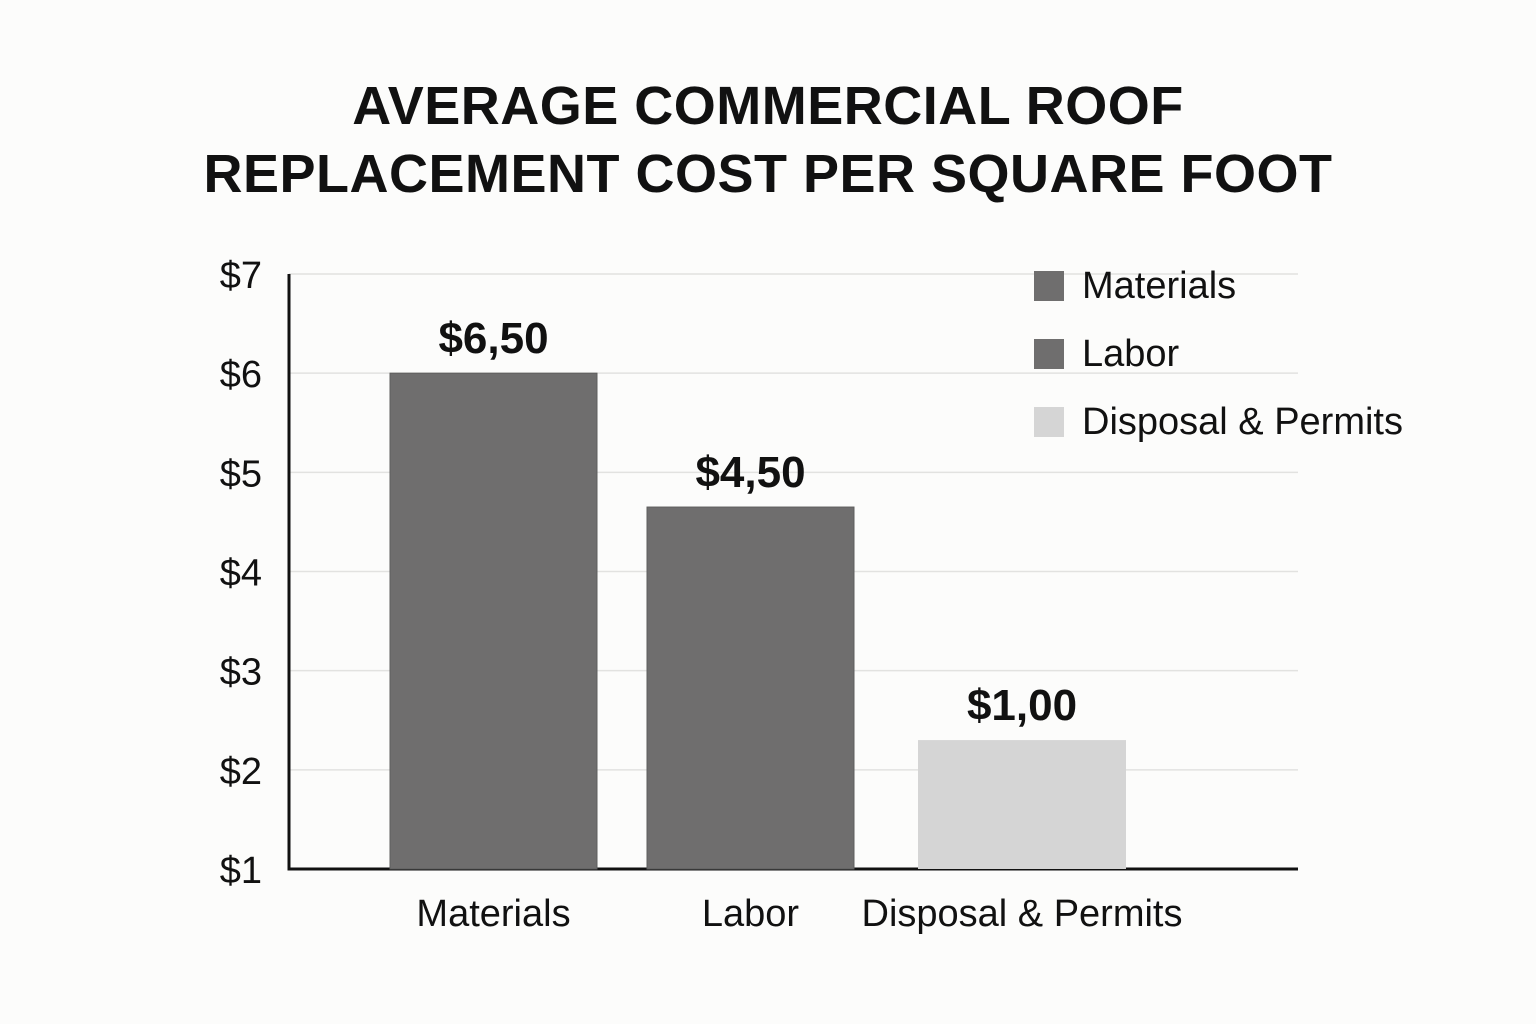 This screenshot has height=1024, width=1536. Describe the element at coordinates (1049, 286) in the screenshot. I see `legend-swatch-materials` at that location.